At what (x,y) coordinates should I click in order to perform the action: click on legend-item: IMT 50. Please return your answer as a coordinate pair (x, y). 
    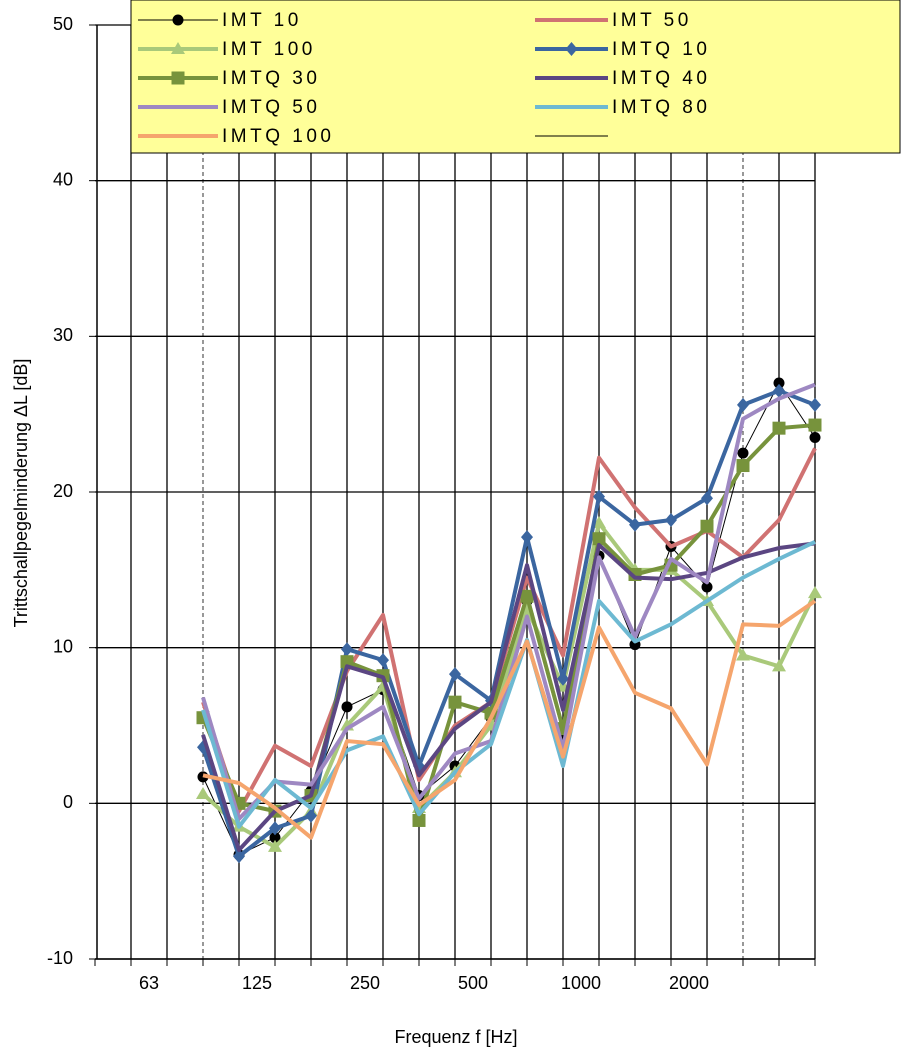
    Looking at the image, I should click on (613, 20).